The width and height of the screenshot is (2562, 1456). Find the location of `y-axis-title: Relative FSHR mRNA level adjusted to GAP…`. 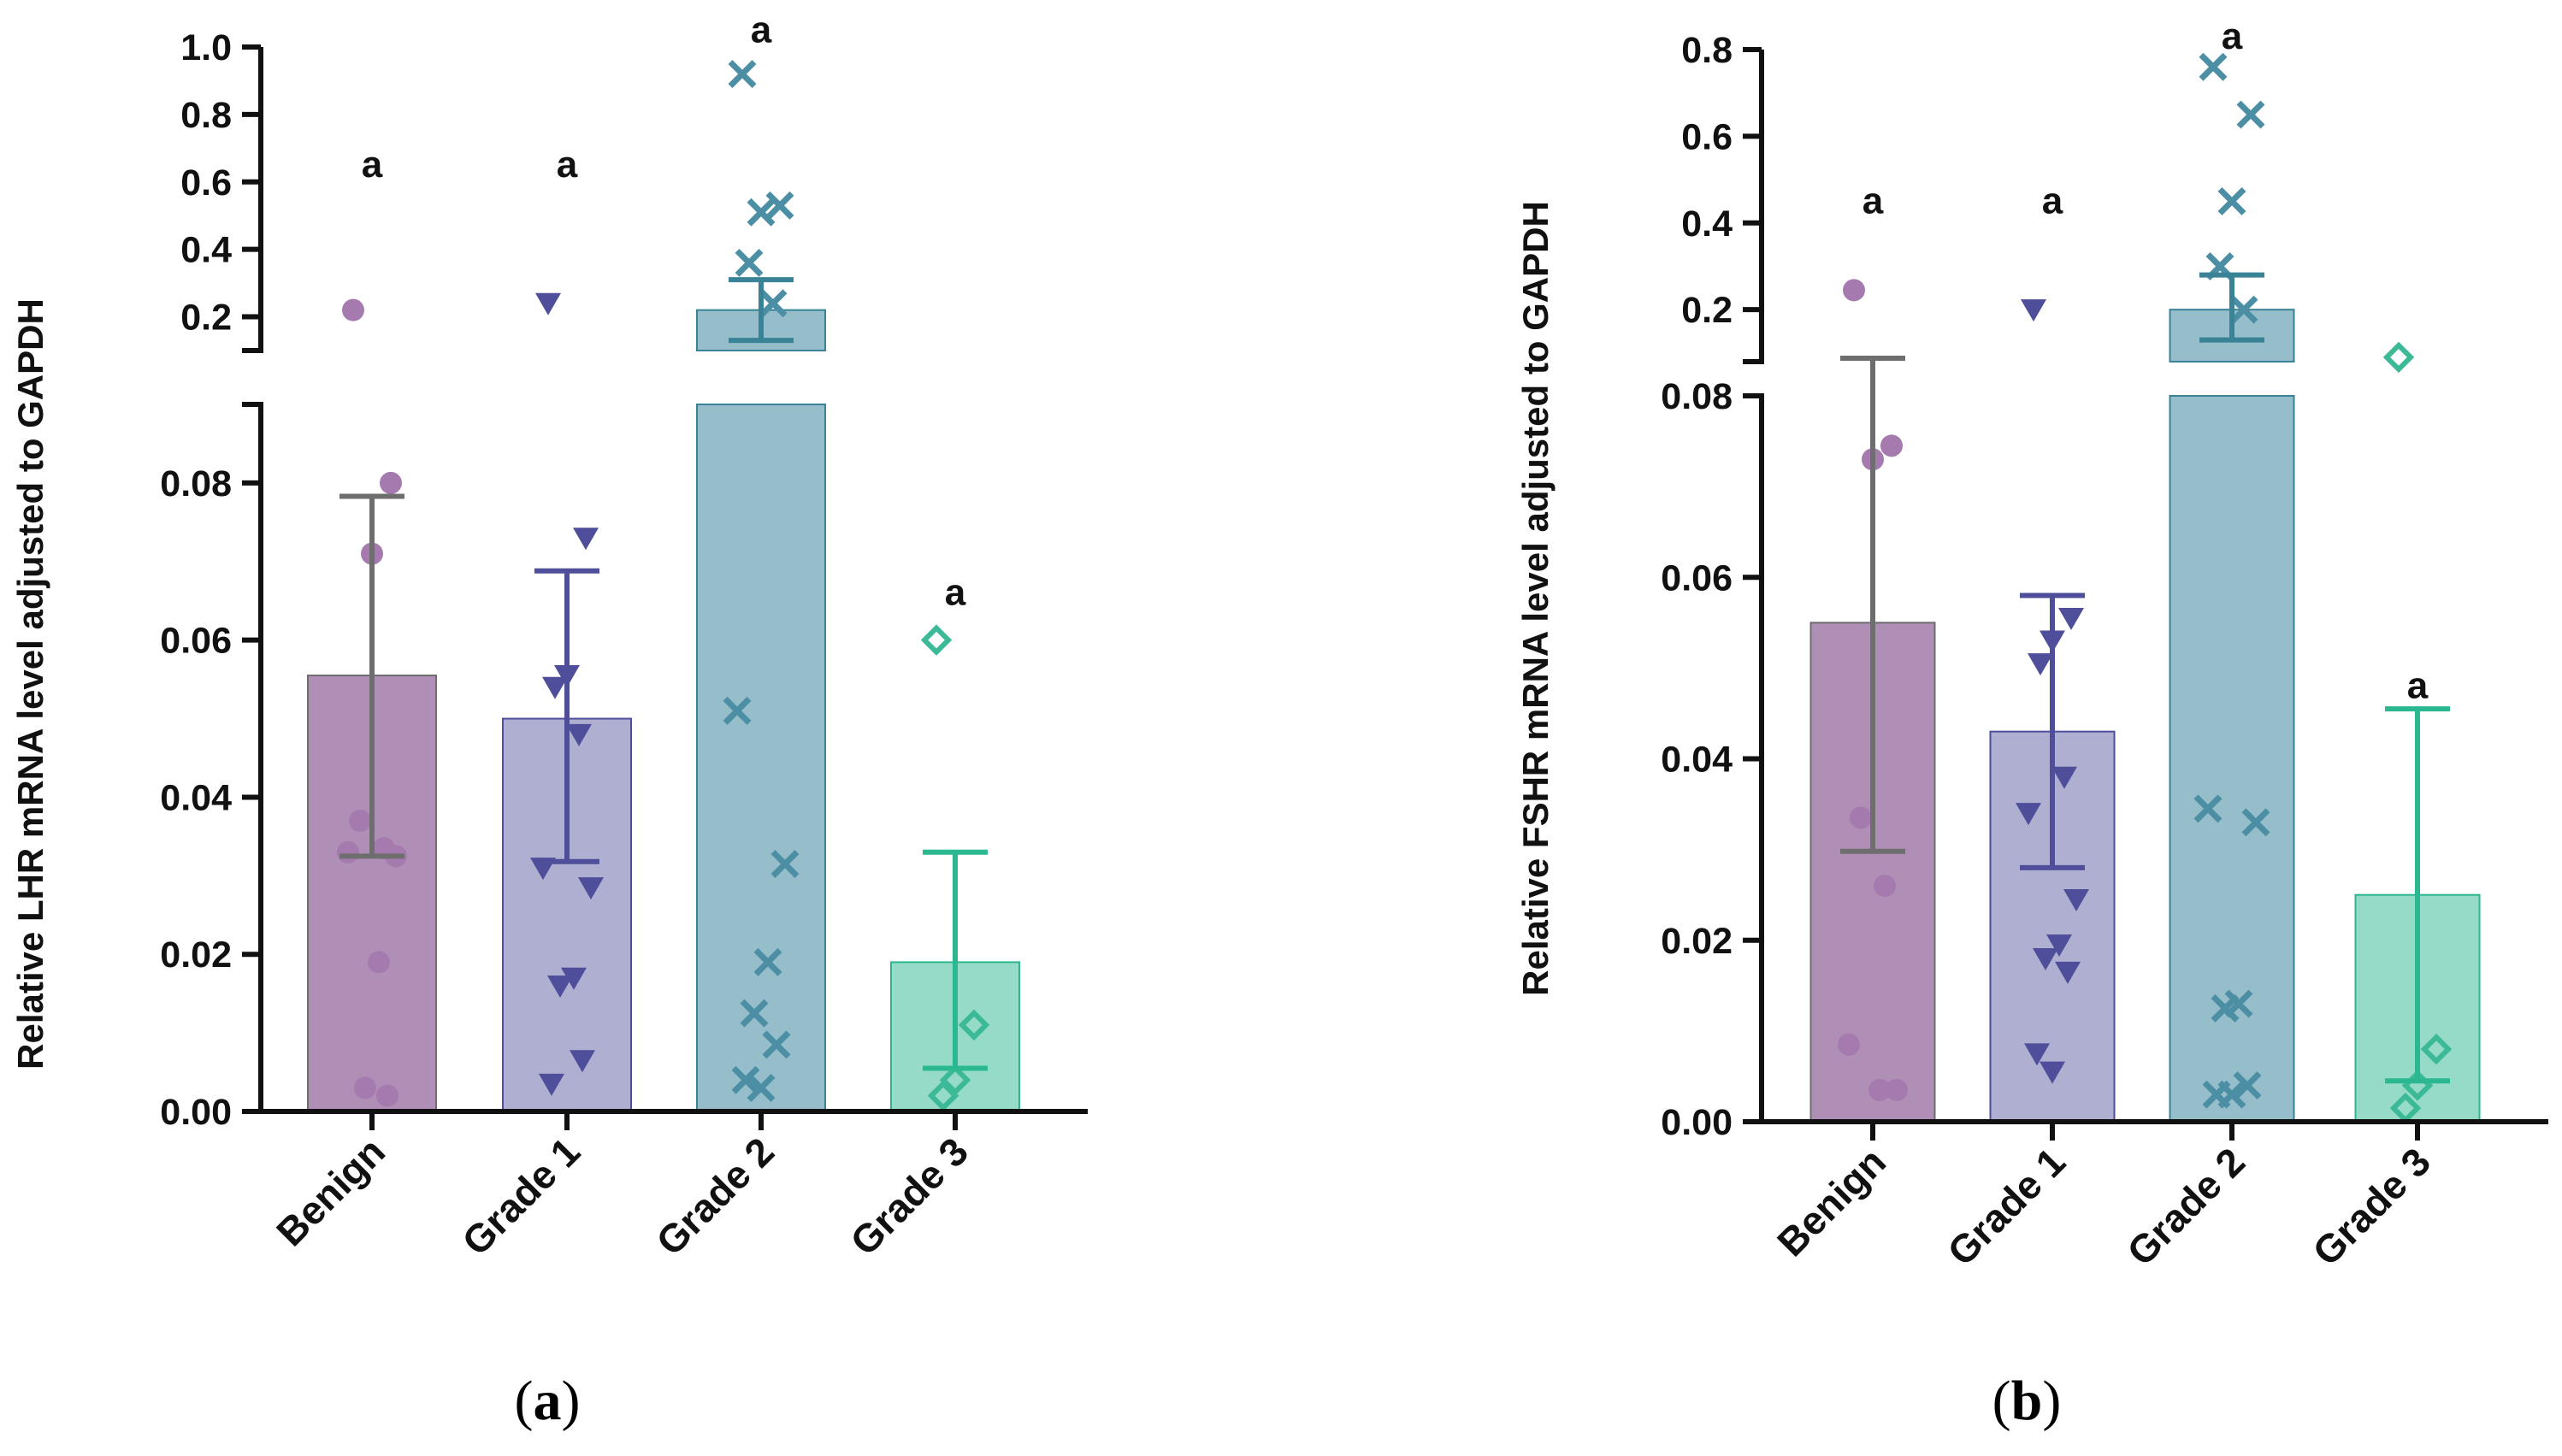

y-axis-title: Relative FSHR mRNA level adjusted to GAP… is located at coordinates (1535, 598).